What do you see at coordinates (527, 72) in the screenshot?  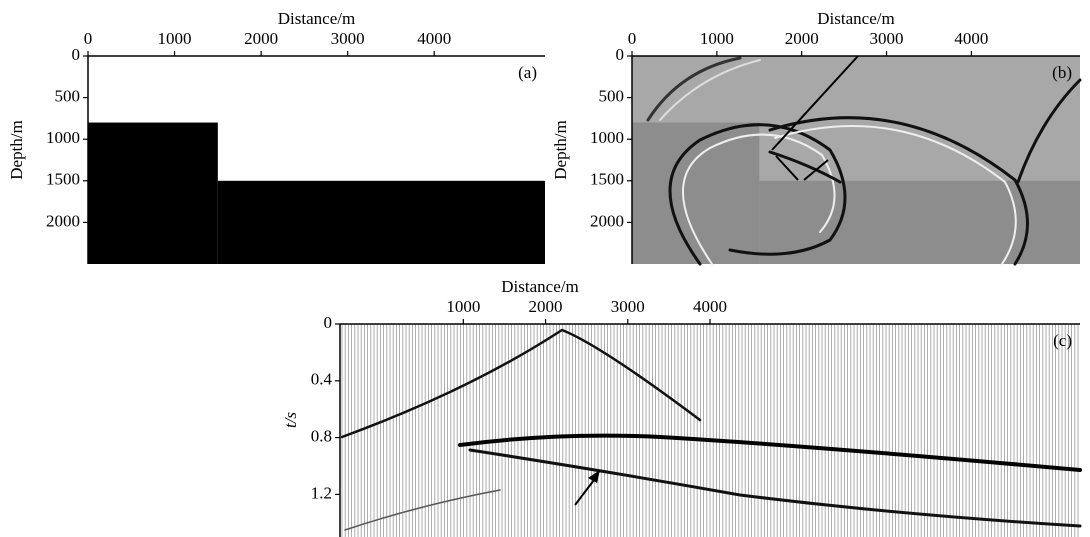 I see `panel-label: (a)` at bounding box center [527, 72].